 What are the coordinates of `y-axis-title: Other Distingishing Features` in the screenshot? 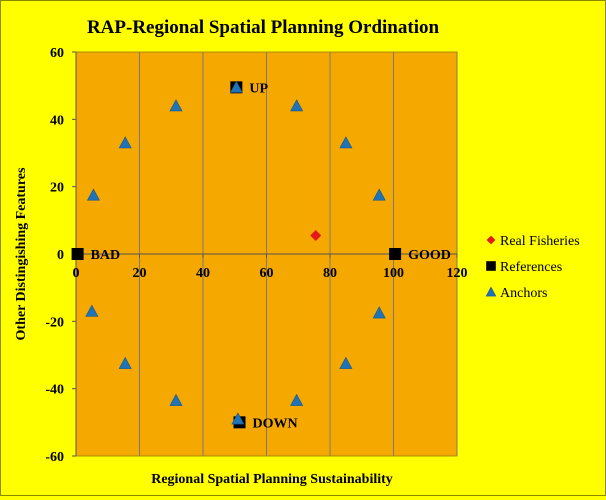 It's located at (21, 253).